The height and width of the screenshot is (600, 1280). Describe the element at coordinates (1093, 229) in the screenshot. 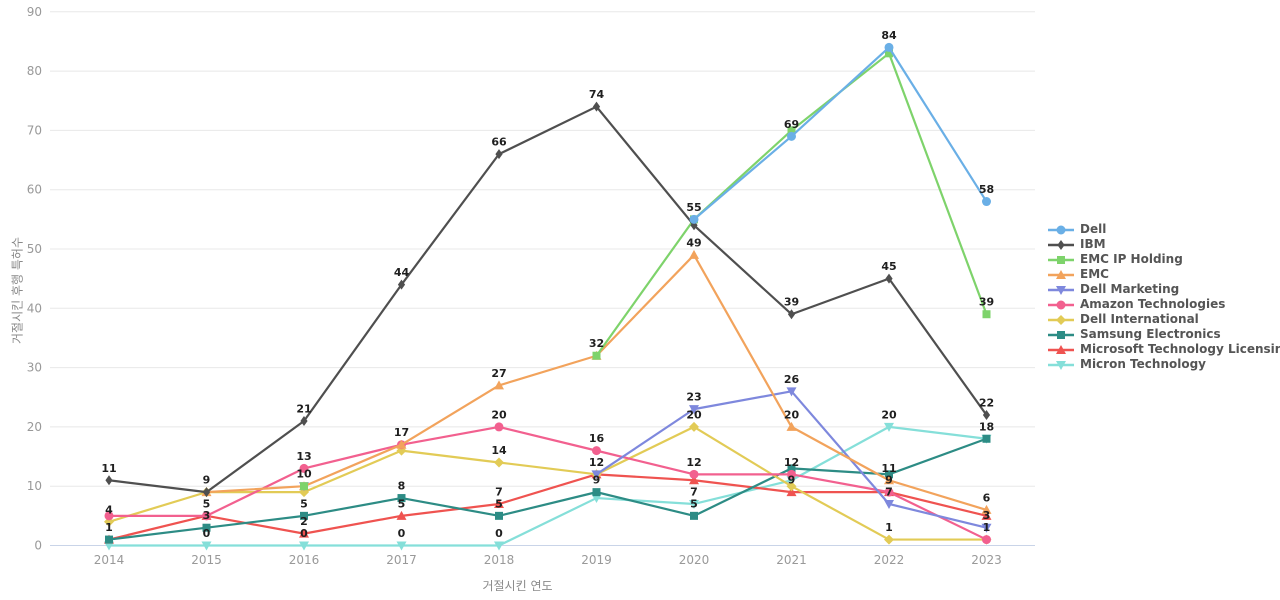

I see `legend-label: Dell` at that location.